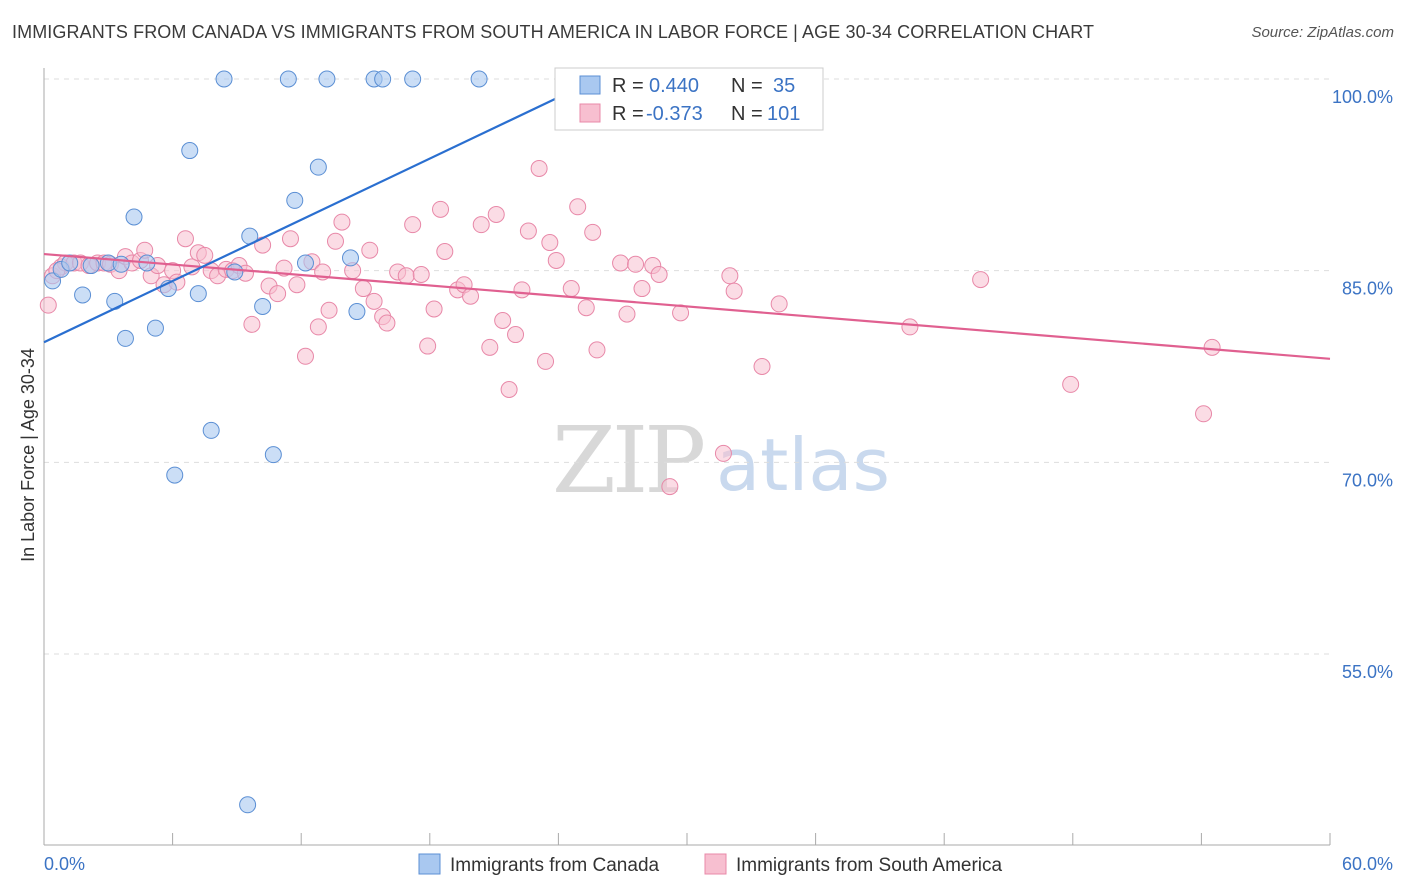  What do you see at coordinates (747, 86) in the screenshot?
I see `canada-n-label: N =` at bounding box center [747, 86].